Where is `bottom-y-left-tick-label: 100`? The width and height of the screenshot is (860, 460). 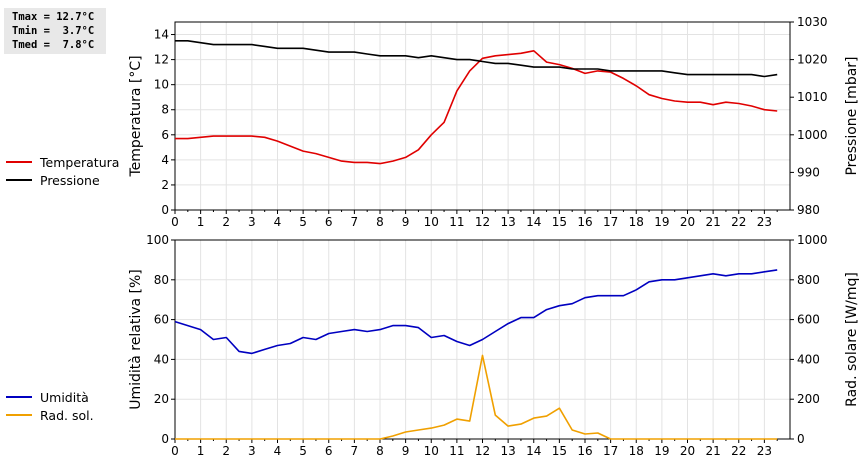
bottom-y-left-tick-label: 100 is located at coordinates (157, 240).